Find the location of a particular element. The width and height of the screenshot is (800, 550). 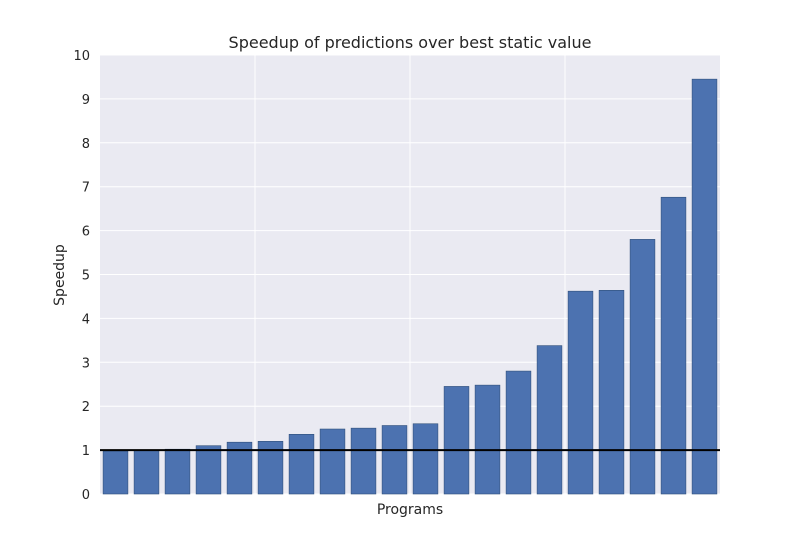

y-tick-label: 5 is located at coordinates (86, 276).